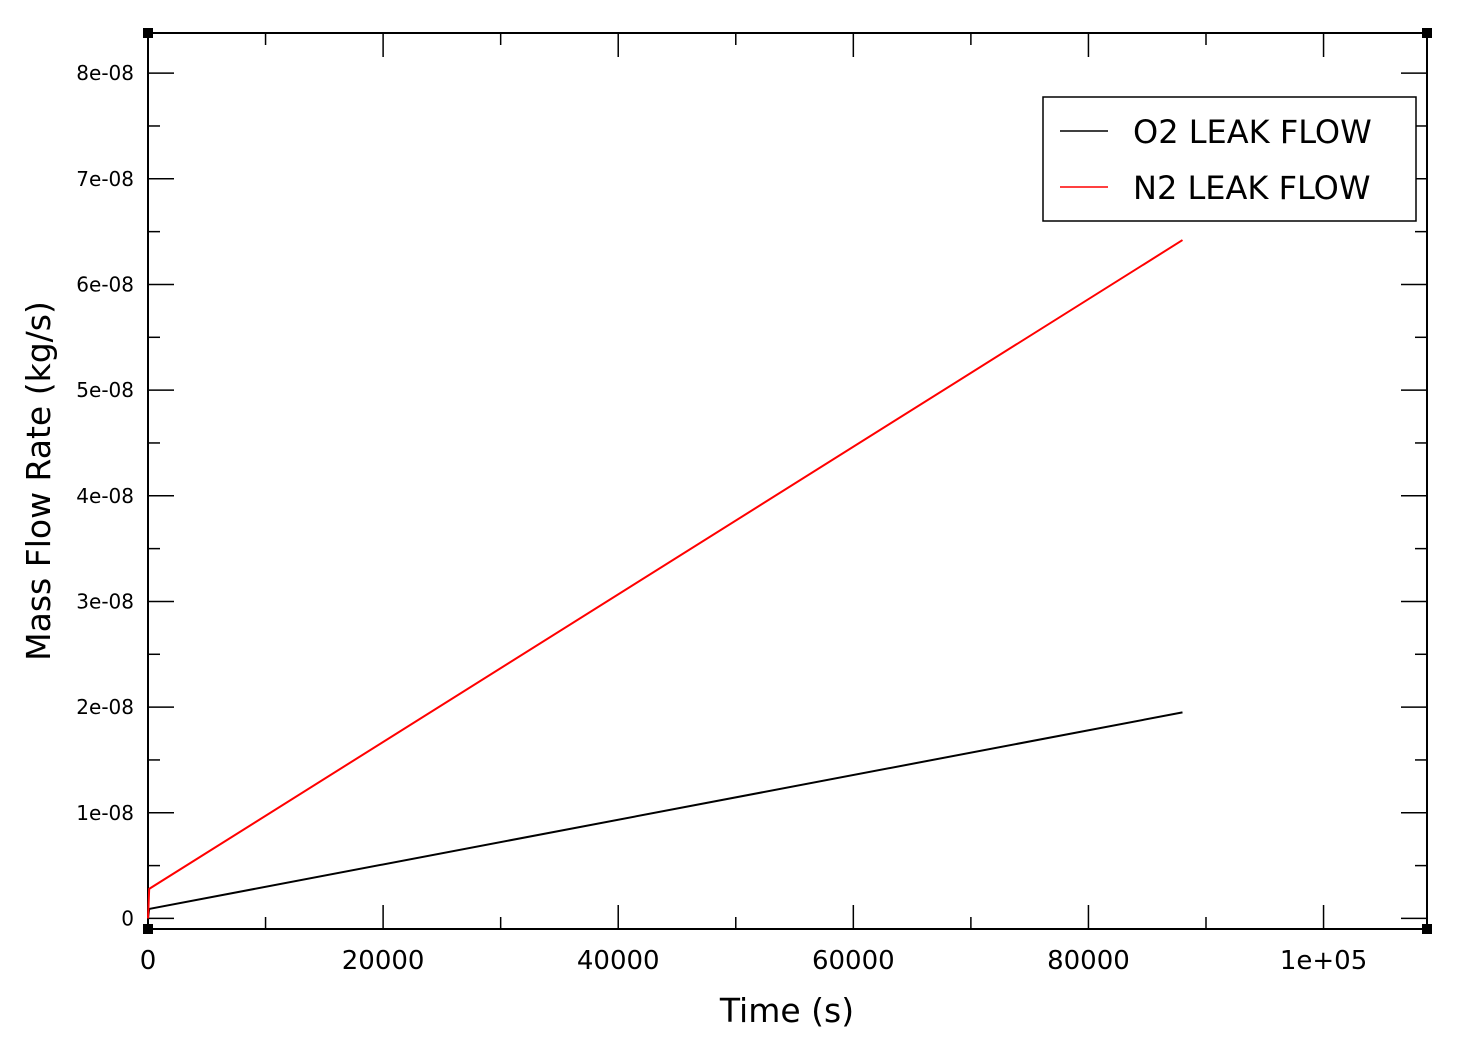 This screenshot has height=1054, width=1466. What do you see at coordinates (1251, 188) in the screenshot?
I see `legend-label-n2: N2 LEAK FLOW` at bounding box center [1251, 188].